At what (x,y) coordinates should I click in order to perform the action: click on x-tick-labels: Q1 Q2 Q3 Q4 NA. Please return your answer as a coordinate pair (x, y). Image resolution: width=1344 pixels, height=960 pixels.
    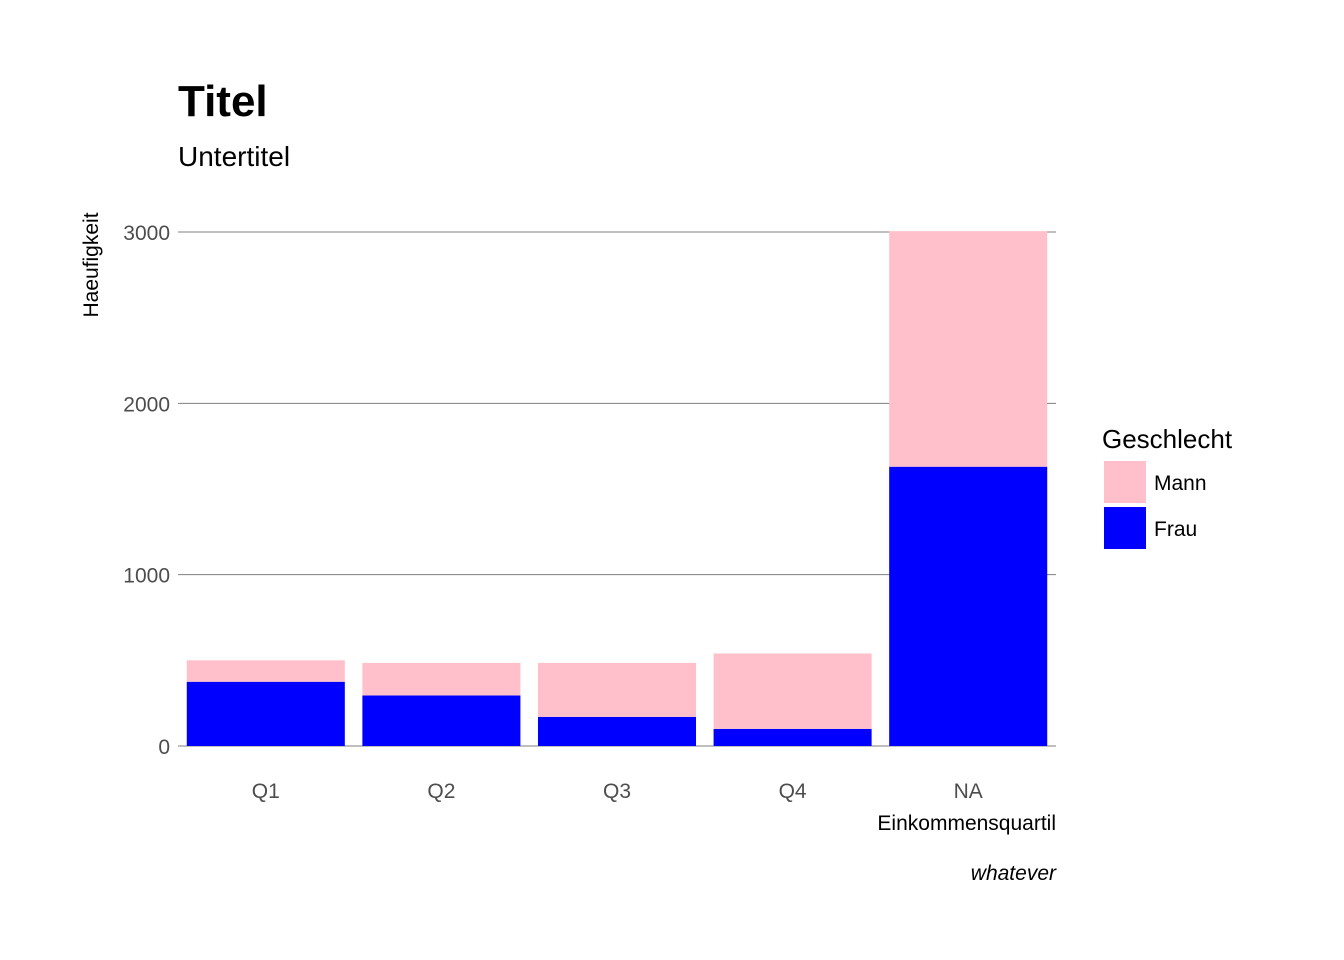
    Looking at the image, I should click on (617, 791).